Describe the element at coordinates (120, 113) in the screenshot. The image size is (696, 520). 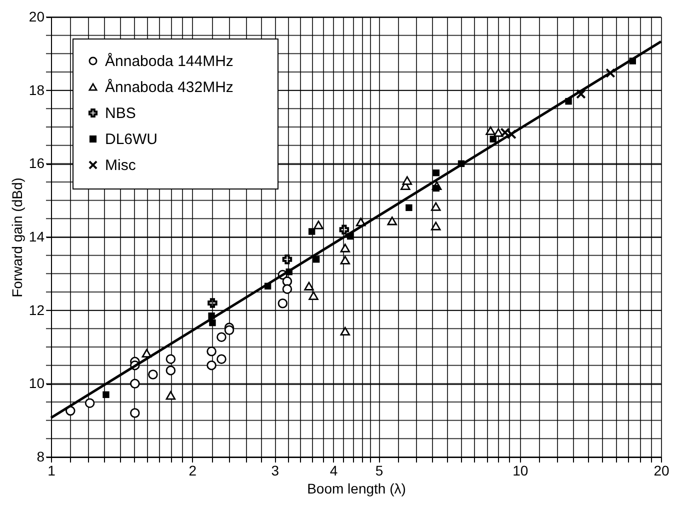
I see `legend-label: NBS` at that location.